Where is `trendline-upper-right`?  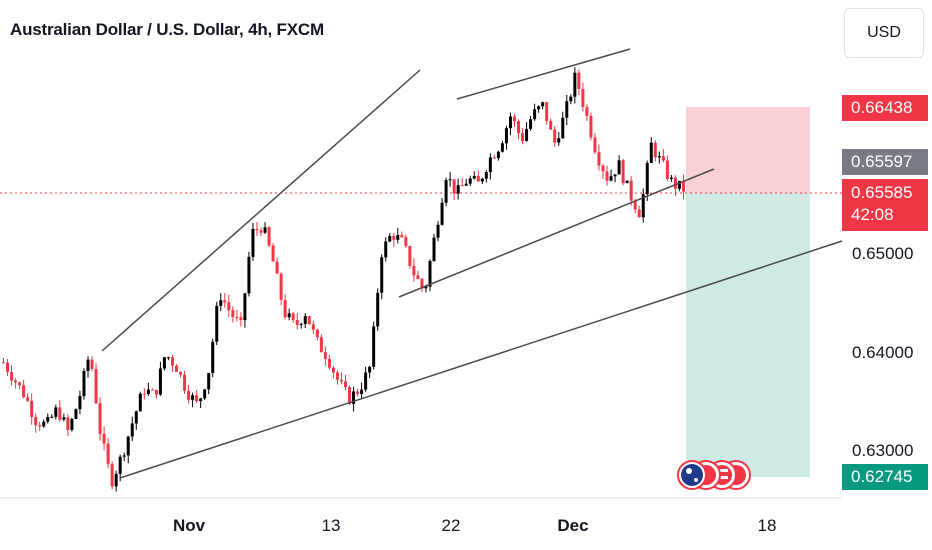
trendline-upper-right is located at coordinates (543, 74).